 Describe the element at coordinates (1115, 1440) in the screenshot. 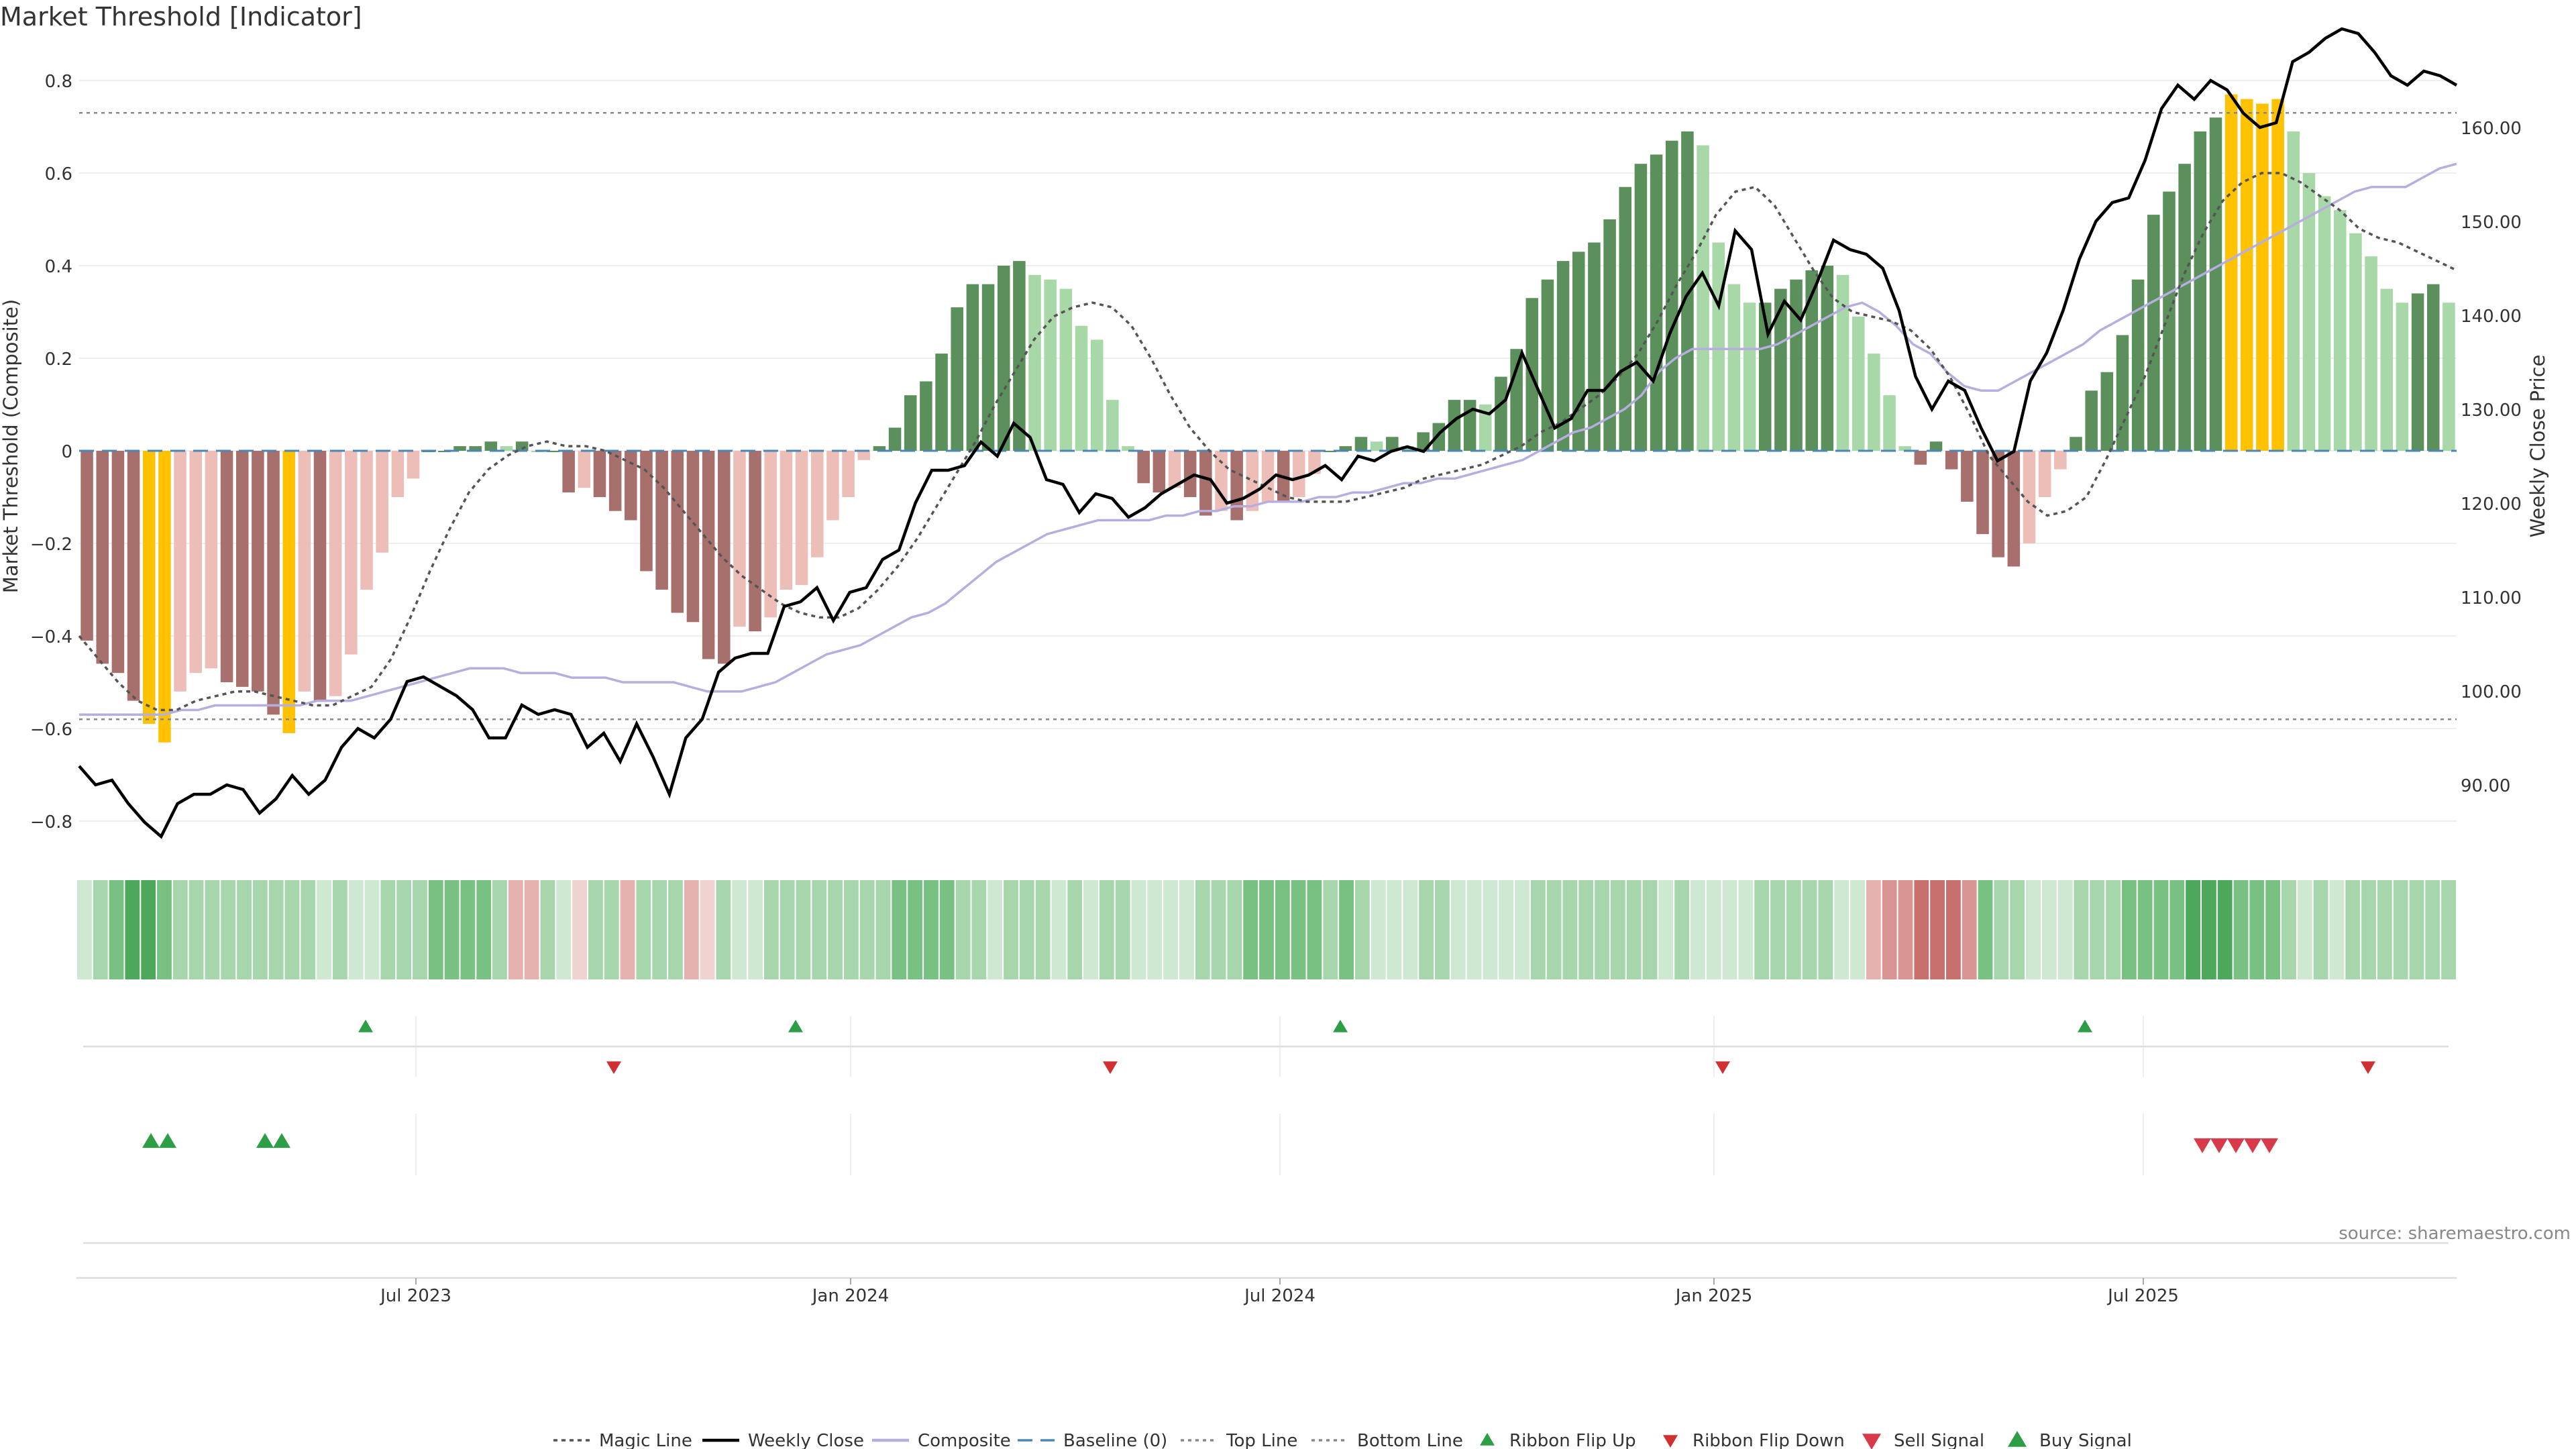

I see `legend-label: Baseline (0)` at that location.